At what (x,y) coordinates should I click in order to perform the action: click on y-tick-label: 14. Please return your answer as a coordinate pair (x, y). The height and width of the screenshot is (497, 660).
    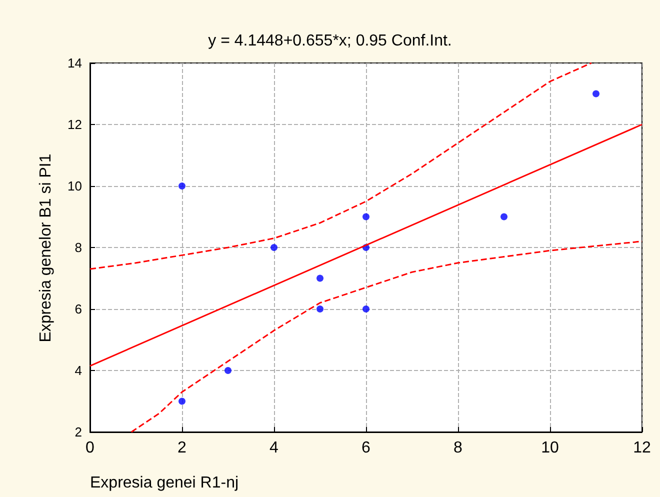
    Looking at the image, I should click on (75, 63).